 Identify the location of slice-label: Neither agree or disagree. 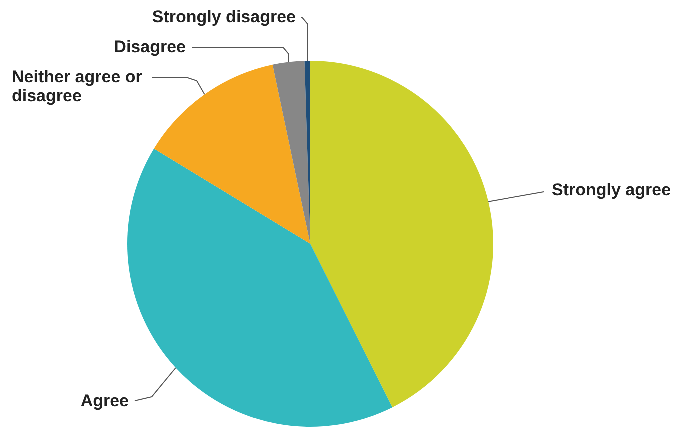
(77, 87).